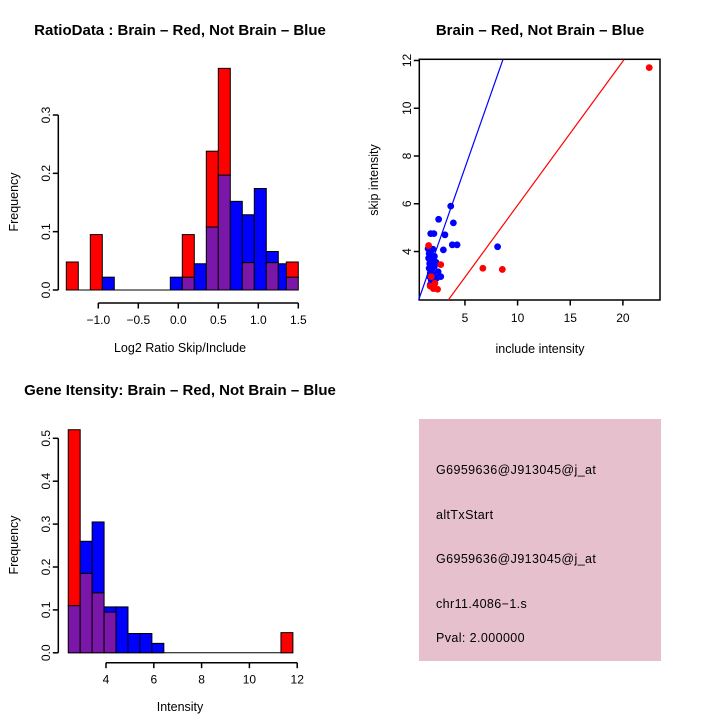 Image resolution: width=720 pixels, height=720 pixels. I want to click on probe-id-text-2: G6959636@J913045@j_at, so click(516, 559).